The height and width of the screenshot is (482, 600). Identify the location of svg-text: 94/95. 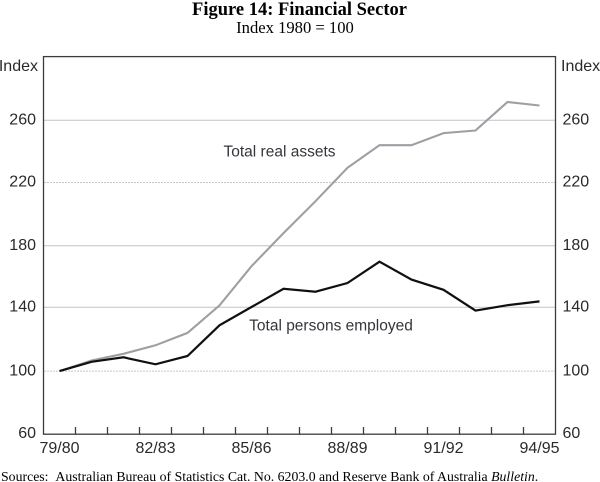
(539, 448).